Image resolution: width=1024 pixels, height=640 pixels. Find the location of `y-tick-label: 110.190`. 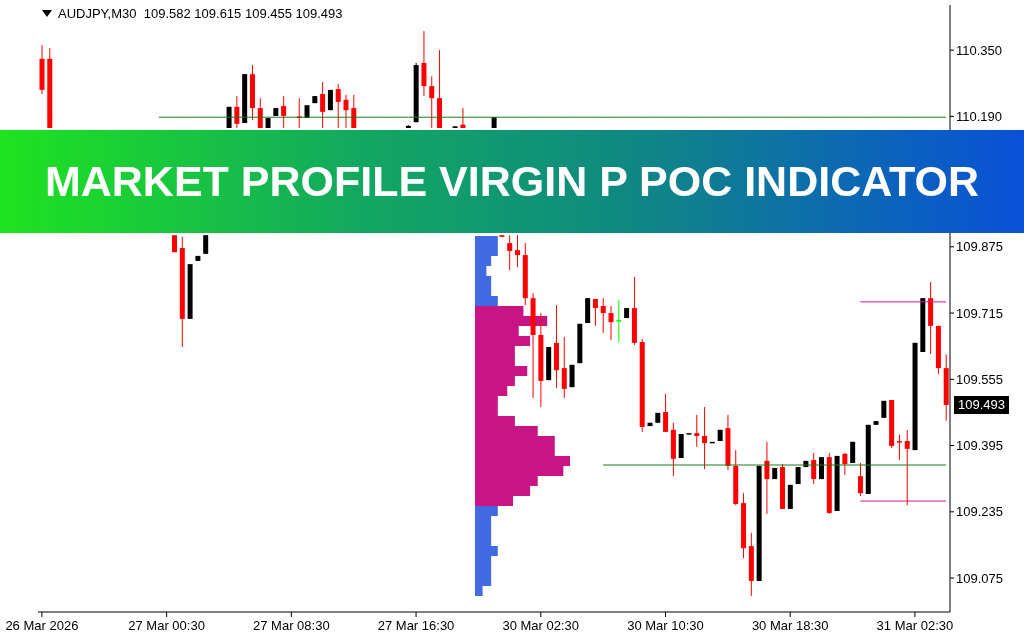

y-tick-label: 110.190 is located at coordinates (979, 116).